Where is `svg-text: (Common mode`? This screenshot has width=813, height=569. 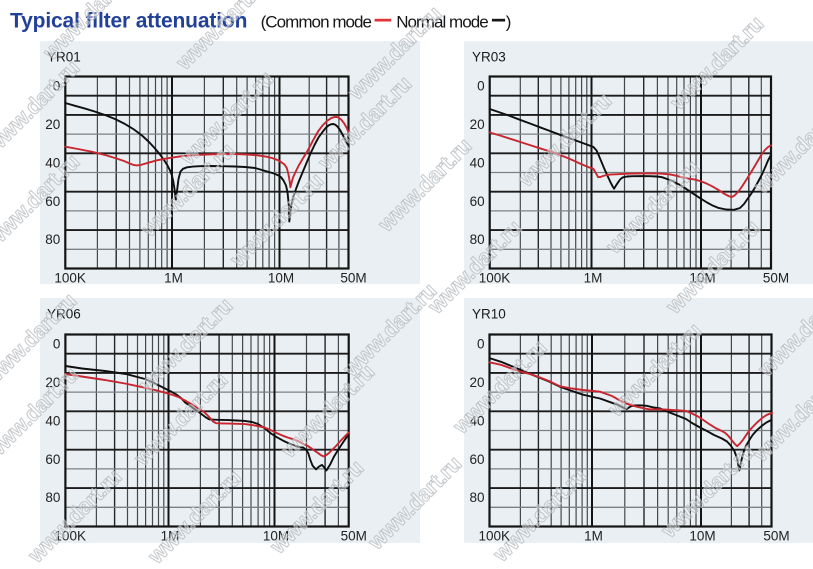
svg-text: (Common mode is located at coordinates (316, 22).